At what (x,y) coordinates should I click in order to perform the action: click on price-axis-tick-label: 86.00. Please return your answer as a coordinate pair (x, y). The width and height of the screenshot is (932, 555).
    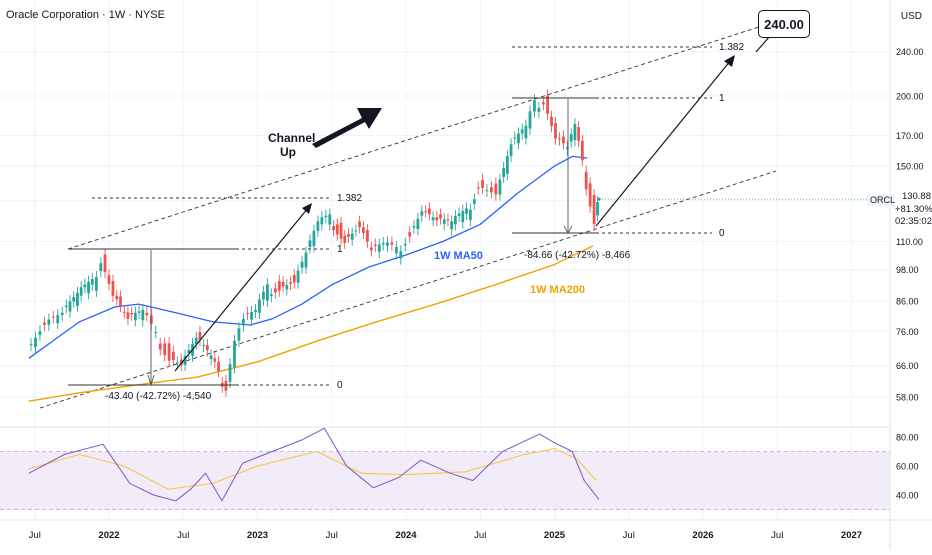
    Looking at the image, I should click on (907, 302).